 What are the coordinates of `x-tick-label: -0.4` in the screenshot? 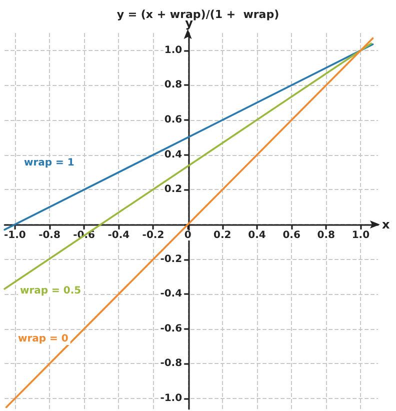 It's located at (119, 235).